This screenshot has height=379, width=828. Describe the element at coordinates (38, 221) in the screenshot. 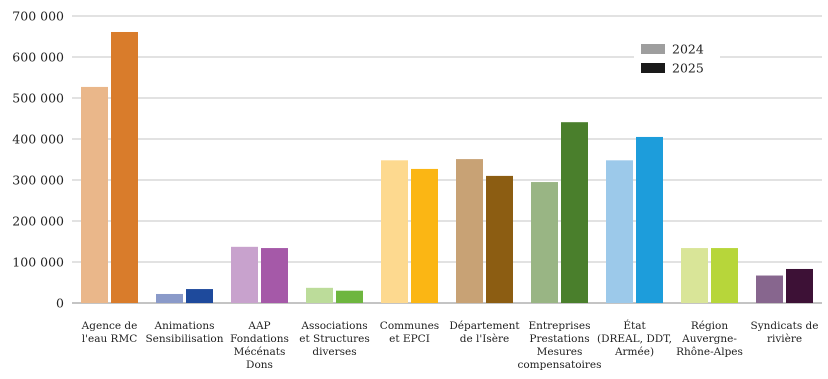

I see `y-tick-label: 200 000` at that location.